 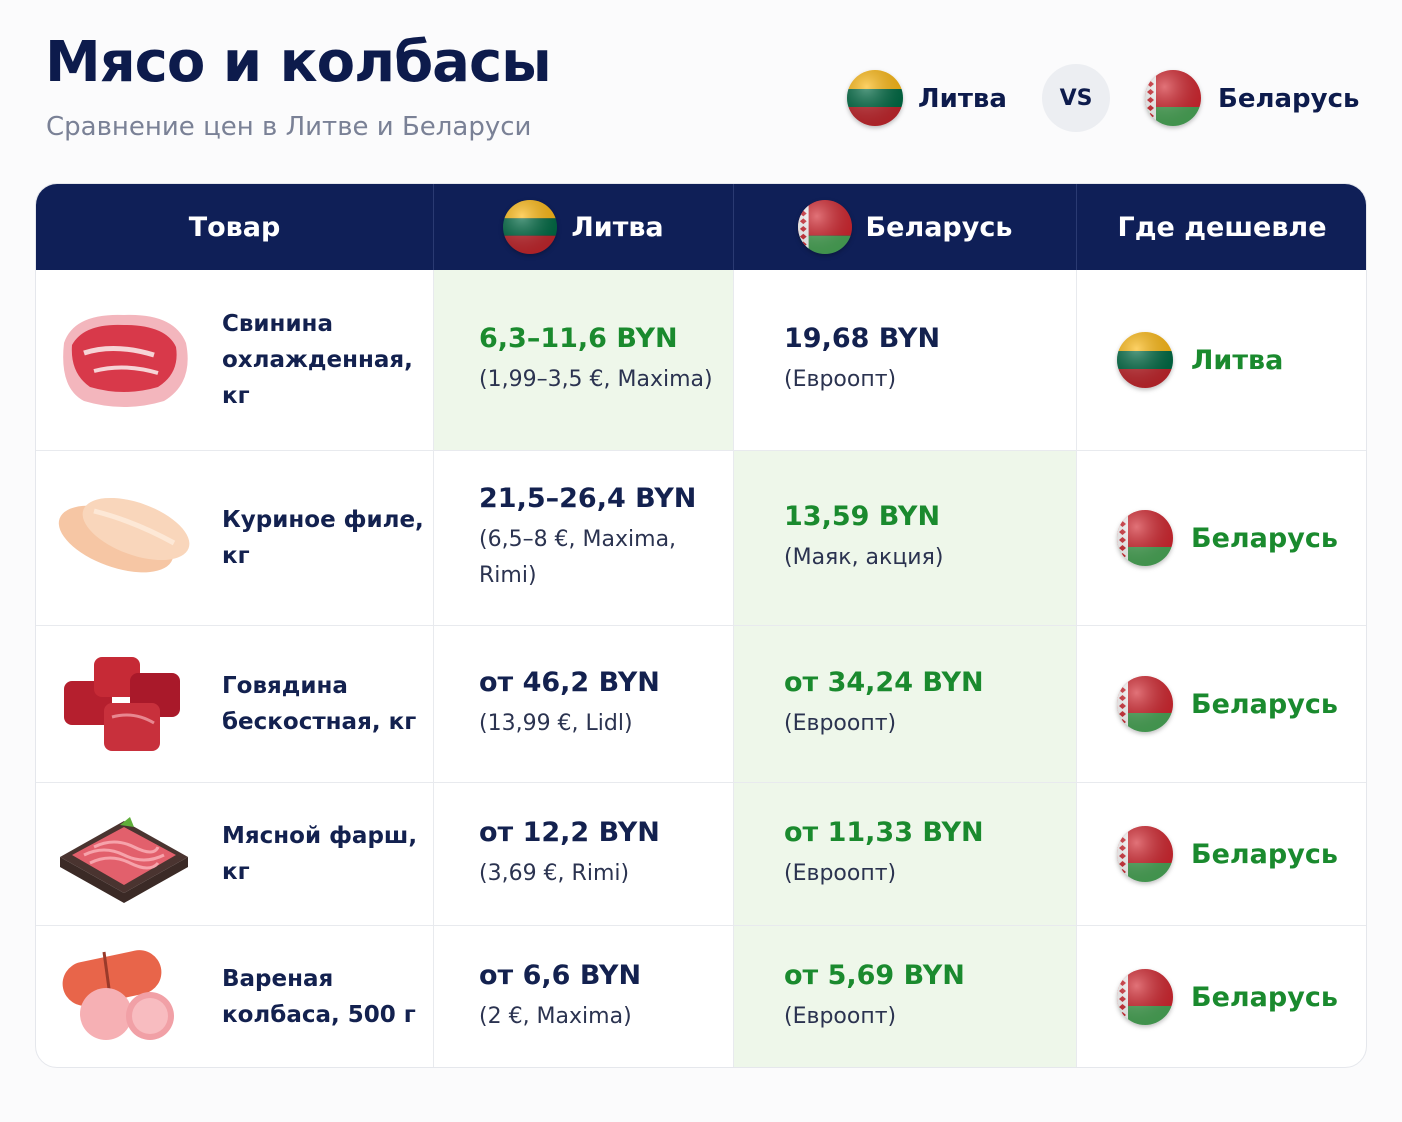 What do you see at coordinates (1222, 227) in the screenshot?
I see `column-header-text: Где дешевле` at bounding box center [1222, 227].